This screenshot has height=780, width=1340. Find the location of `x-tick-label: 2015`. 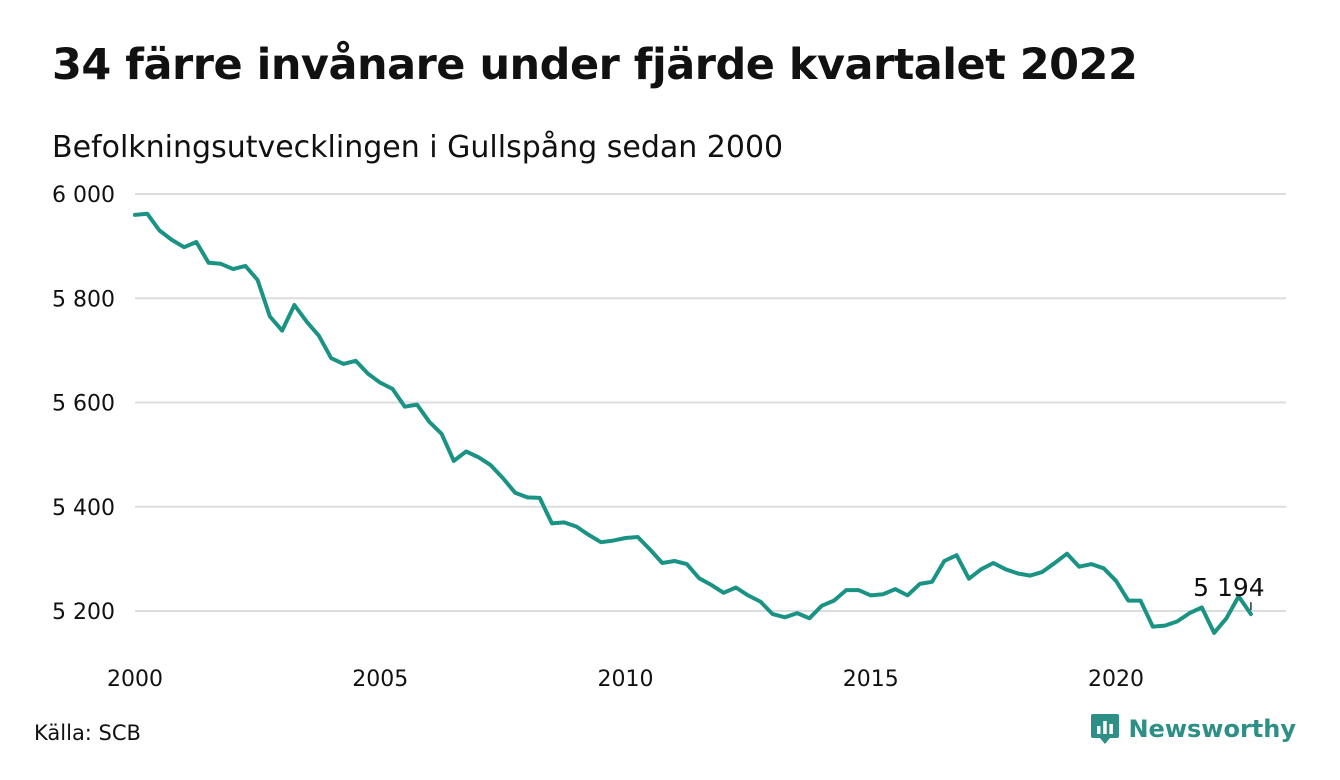

x-tick-label: 2015 is located at coordinates (871, 679).